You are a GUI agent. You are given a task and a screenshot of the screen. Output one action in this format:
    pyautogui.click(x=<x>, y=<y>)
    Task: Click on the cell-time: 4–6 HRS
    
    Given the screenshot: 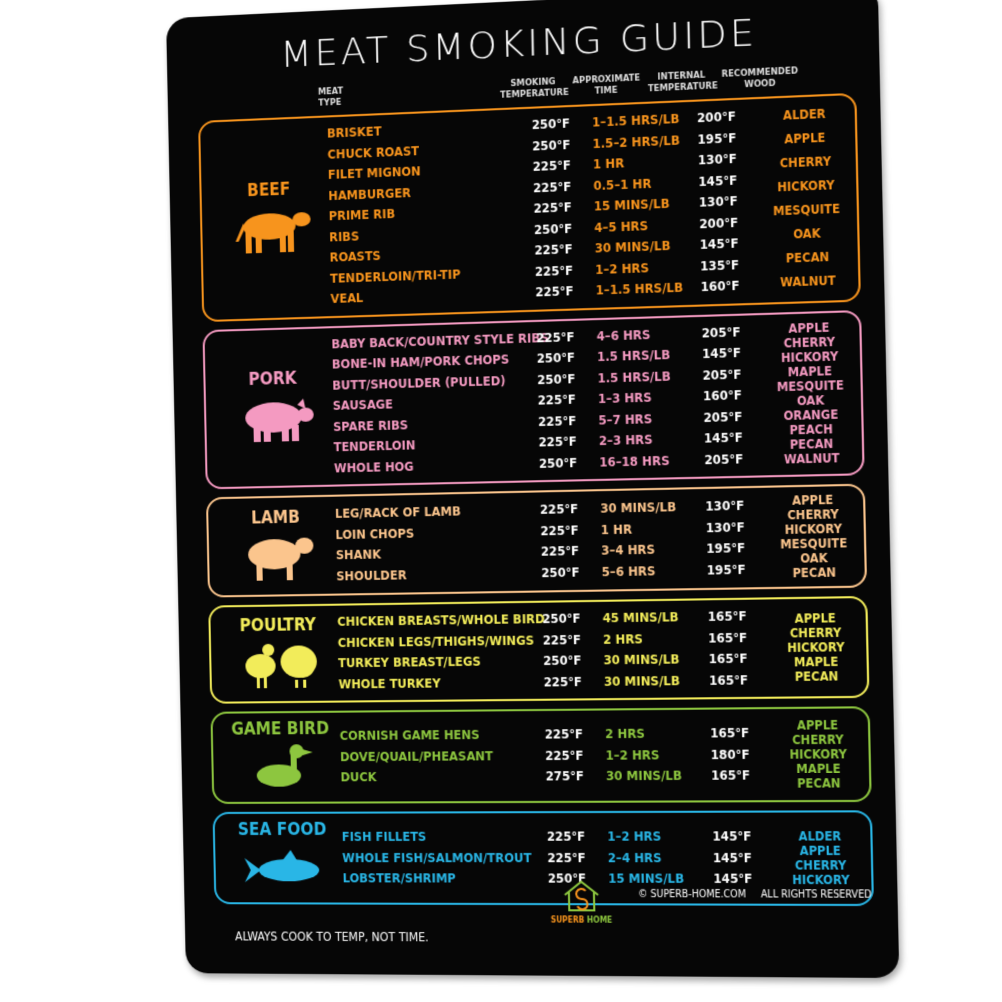 What is the action you would take?
    pyautogui.click(x=623, y=335)
    